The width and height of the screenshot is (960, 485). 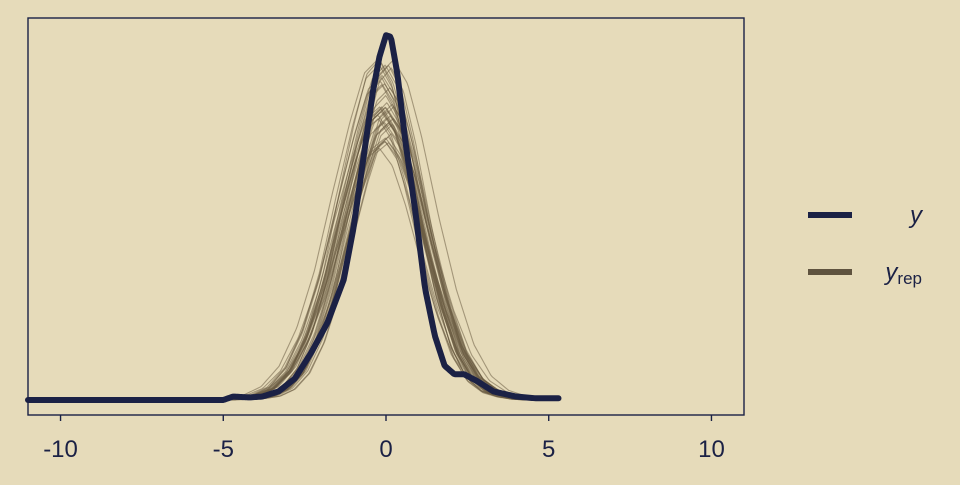 I want to click on legend-label-y-symbol: y, so click(x=916, y=215).